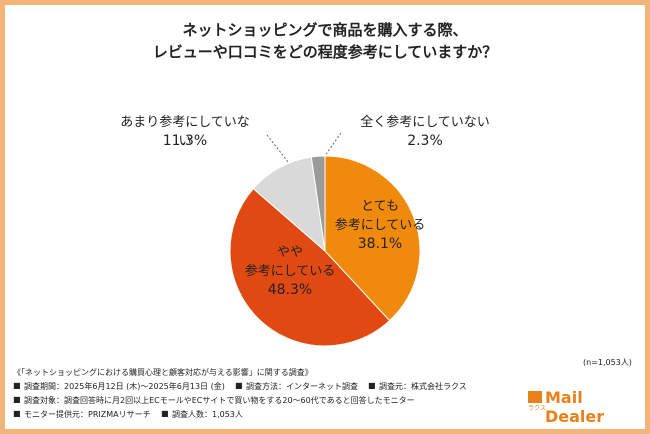  I want to click on slice-label: あまり参考にしていない, so click(185, 132).